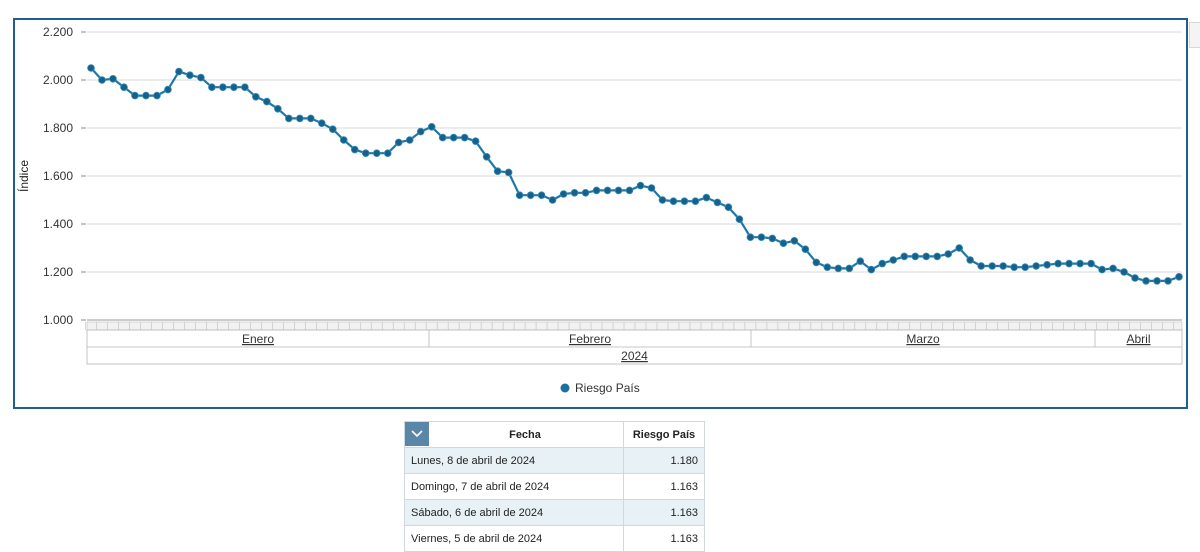 The width and height of the screenshot is (1200, 552). Describe the element at coordinates (514, 538) in the screenshot. I see `cell-fecha: Viernes, 5 de abril de 2024` at that location.